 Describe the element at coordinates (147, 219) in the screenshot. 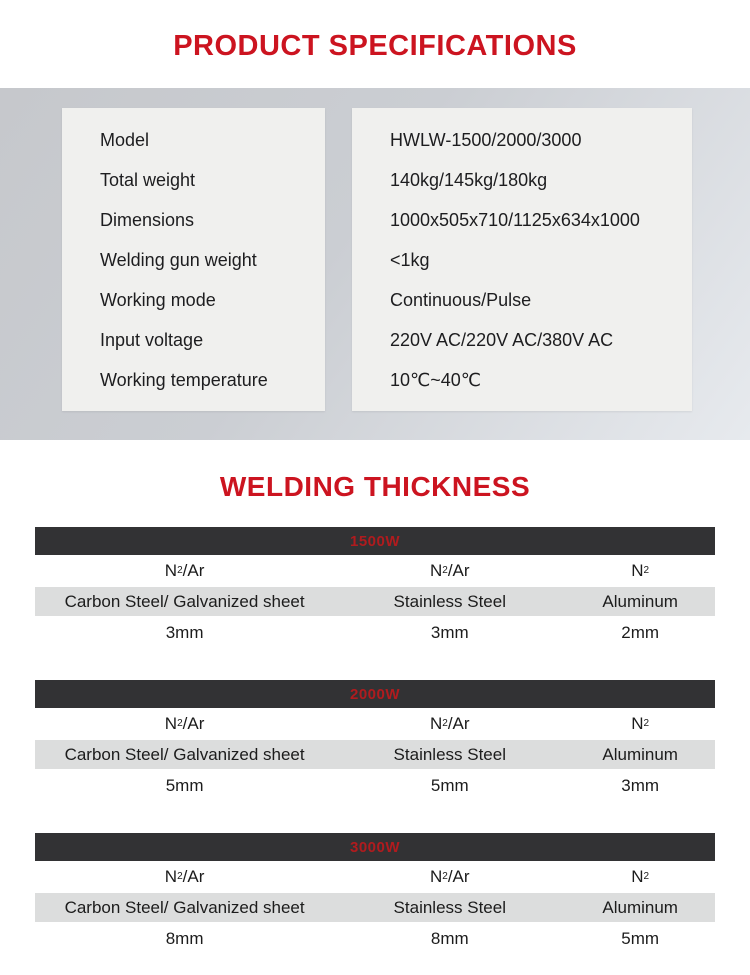

I see `spec-label-dimensions: Dimensions` at that location.